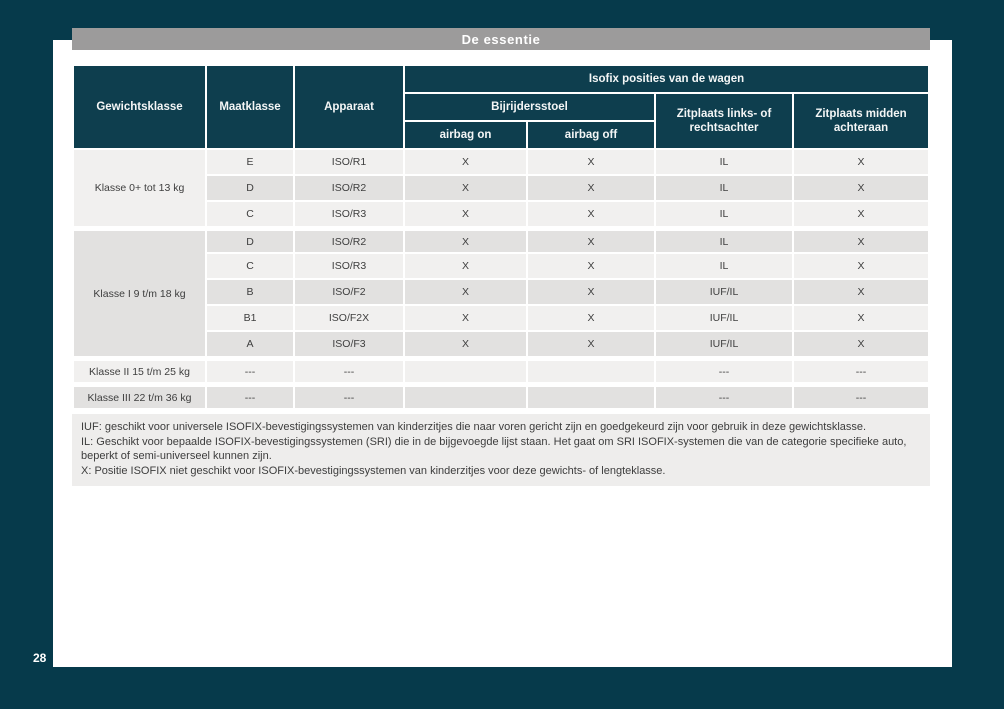 Image resolution: width=1004 pixels, height=709 pixels. I want to click on table-row: Klasse 0+ tot 13 kg E ISO/R1 X X IL X, so click(501, 188).